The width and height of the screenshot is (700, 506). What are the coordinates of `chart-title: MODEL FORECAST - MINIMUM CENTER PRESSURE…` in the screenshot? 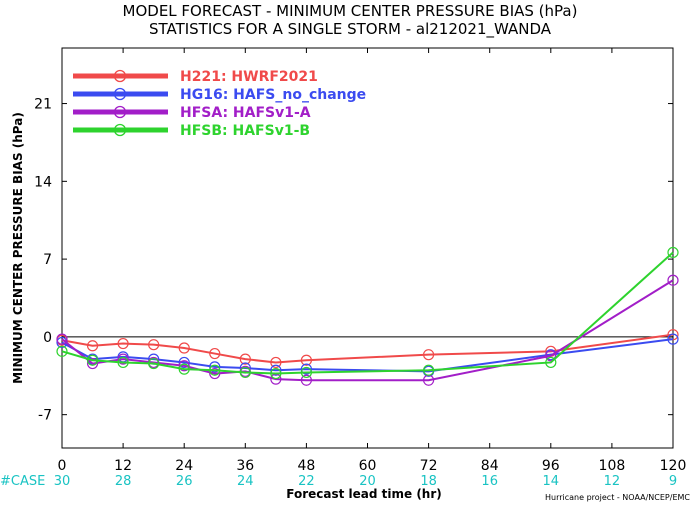 It's located at (350, 11).